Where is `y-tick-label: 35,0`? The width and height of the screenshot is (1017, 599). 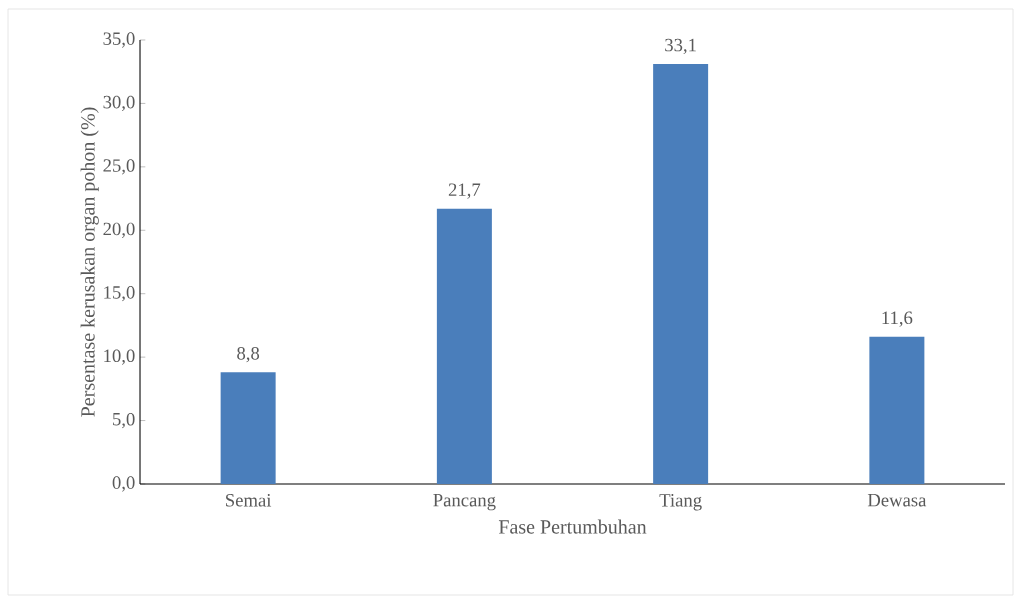 y-tick-label: 35,0 is located at coordinates (119, 40).